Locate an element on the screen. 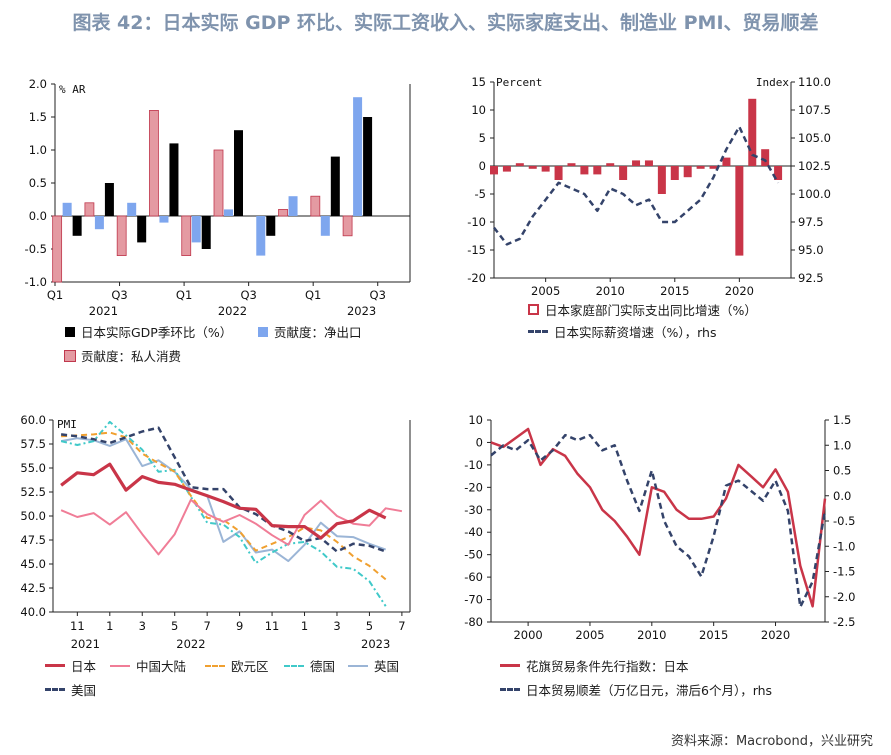 This screenshot has width=891, height=755. spending-y2-tick-label: 107.5 is located at coordinates (814, 110).